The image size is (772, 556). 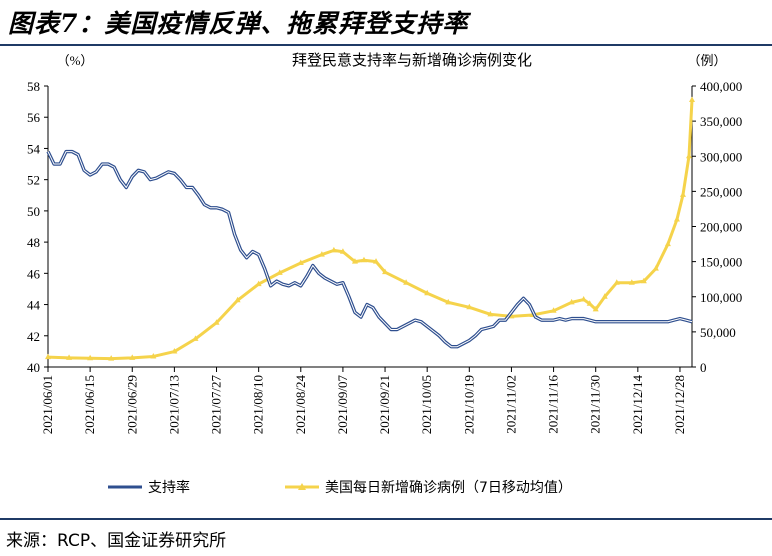 What do you see at coordinates (47, 404) in the screenshot?
I see `x-tick-label: 2021/06/01` at bounding box center [47, 404].